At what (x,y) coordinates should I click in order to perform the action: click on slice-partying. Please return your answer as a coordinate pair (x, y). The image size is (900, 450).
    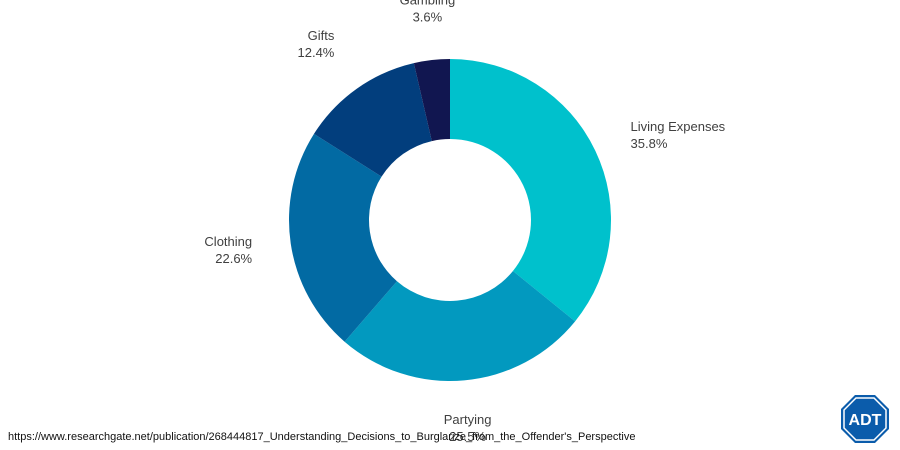
    Looking at the image, I should click on (460, 325).